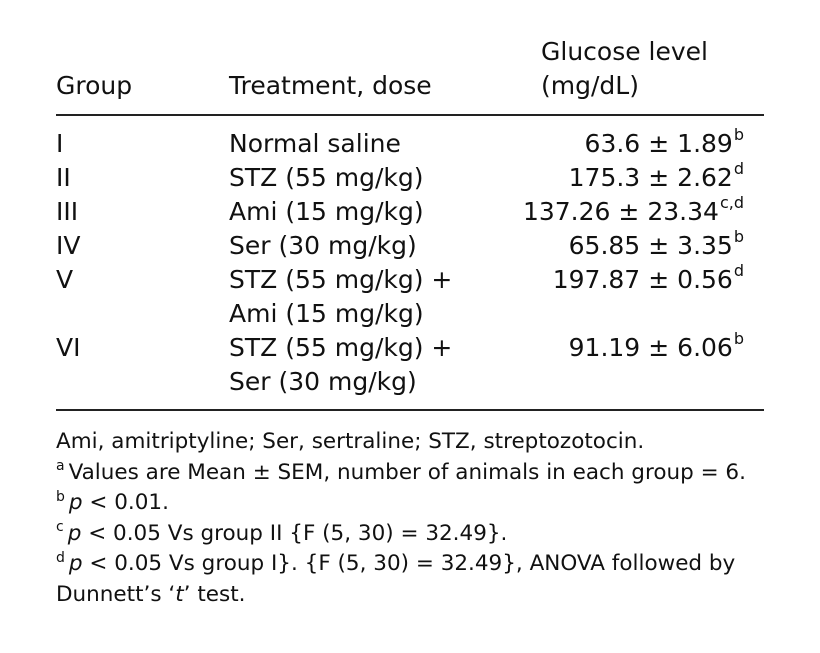  What do you see at coordinates (705, 177) in the screenshot?
I see `glucose-sem: 2.62` at bounding box center [705, 177].